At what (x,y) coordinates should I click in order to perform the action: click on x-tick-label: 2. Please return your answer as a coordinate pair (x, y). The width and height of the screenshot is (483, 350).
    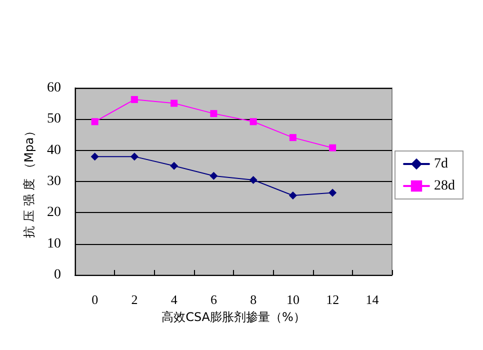
    Looking at the image, I should click on (134, 299).